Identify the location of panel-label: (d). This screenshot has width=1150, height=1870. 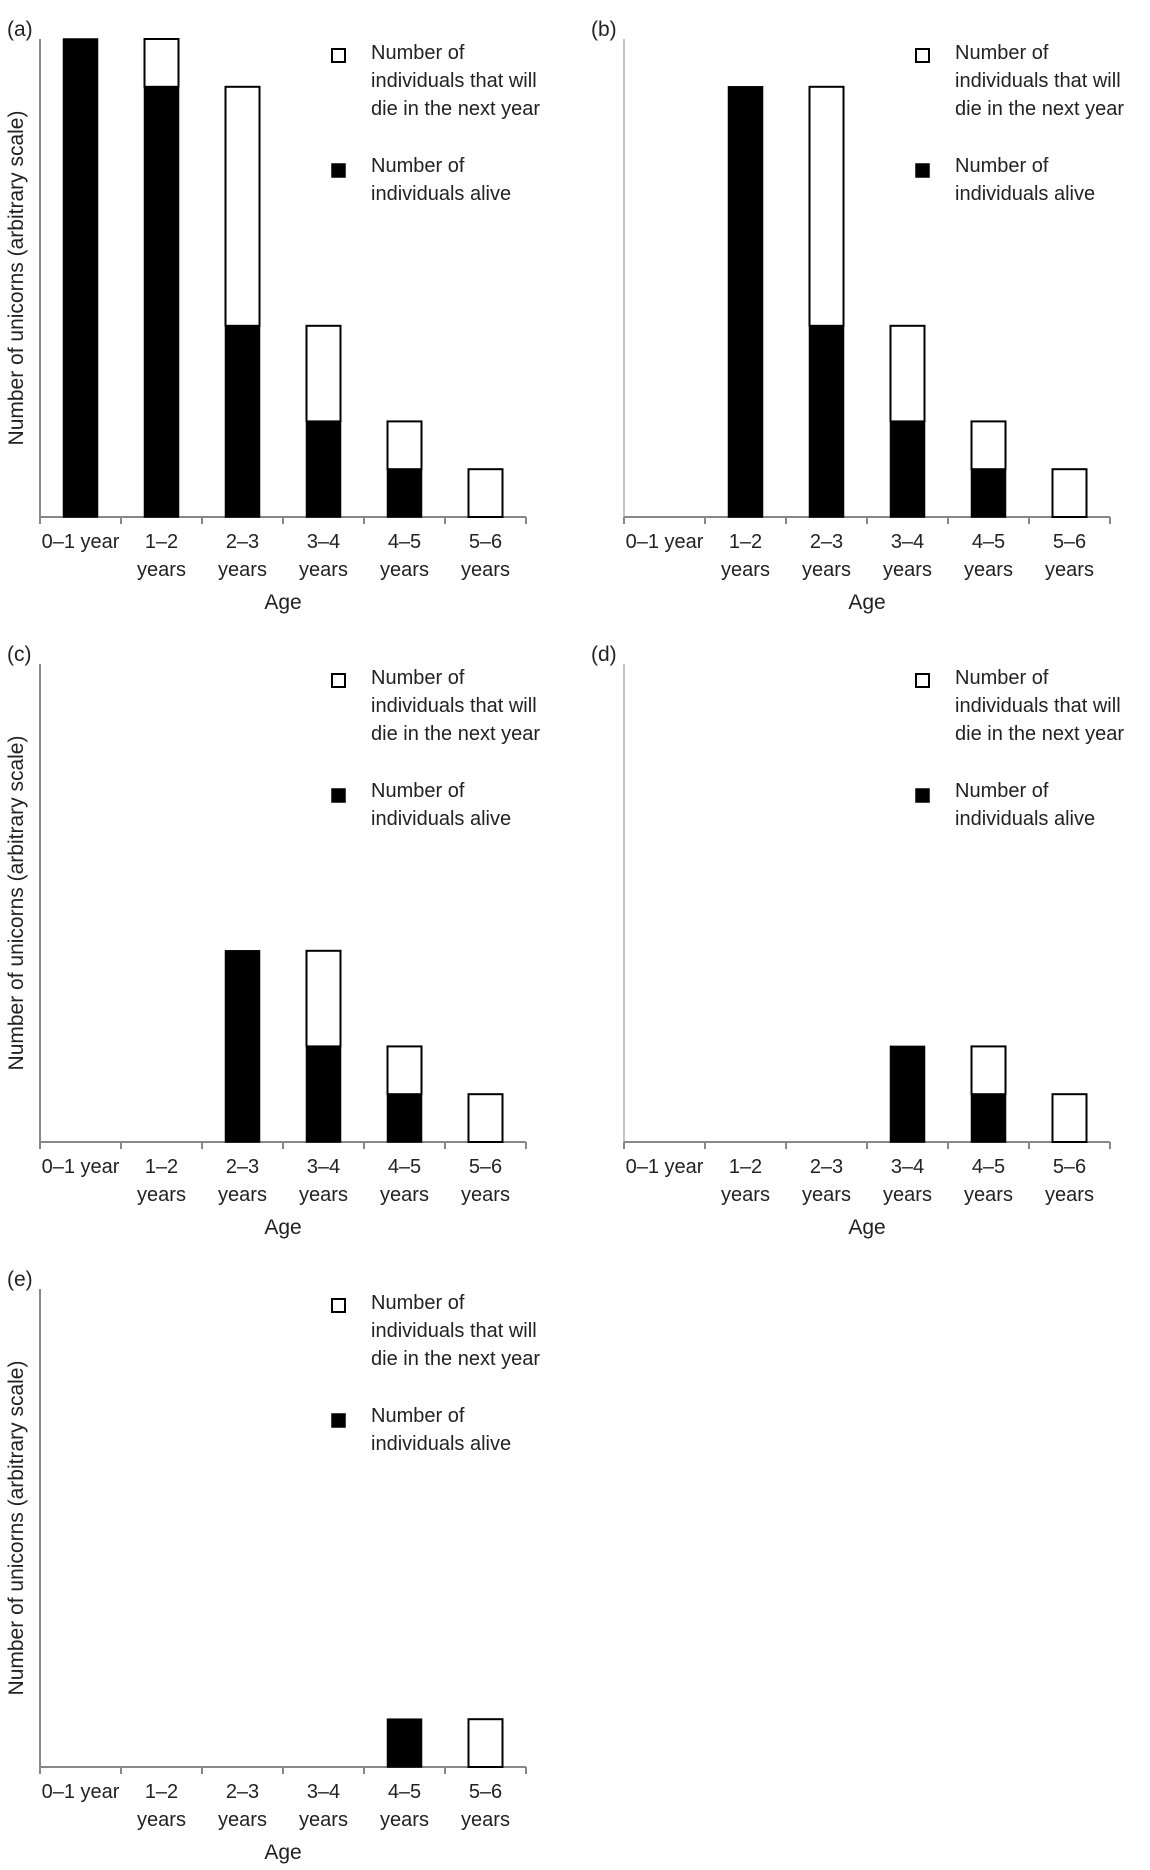
(604, 654).